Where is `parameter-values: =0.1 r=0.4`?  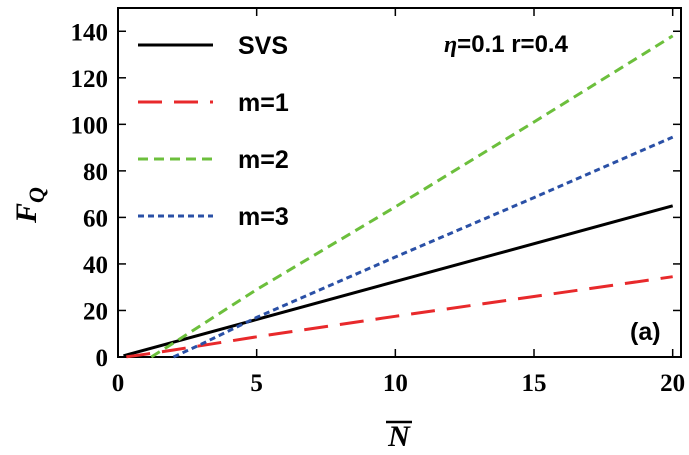 parameter-values: =0.1 r=0.4 is located at coordinates (512, 44).